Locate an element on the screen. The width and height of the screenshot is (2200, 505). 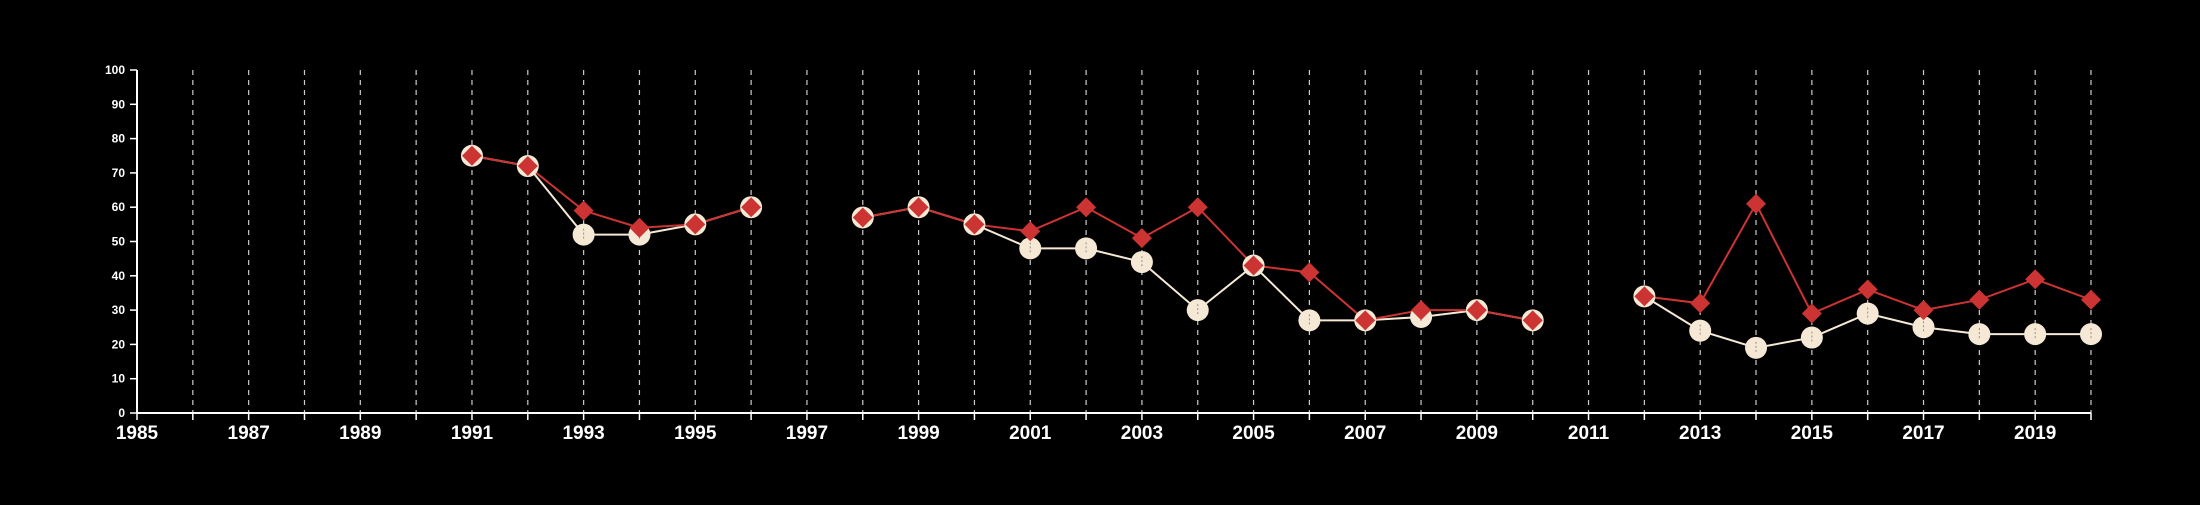
series-1-point-2018 is located at coordinates (1979, 299).